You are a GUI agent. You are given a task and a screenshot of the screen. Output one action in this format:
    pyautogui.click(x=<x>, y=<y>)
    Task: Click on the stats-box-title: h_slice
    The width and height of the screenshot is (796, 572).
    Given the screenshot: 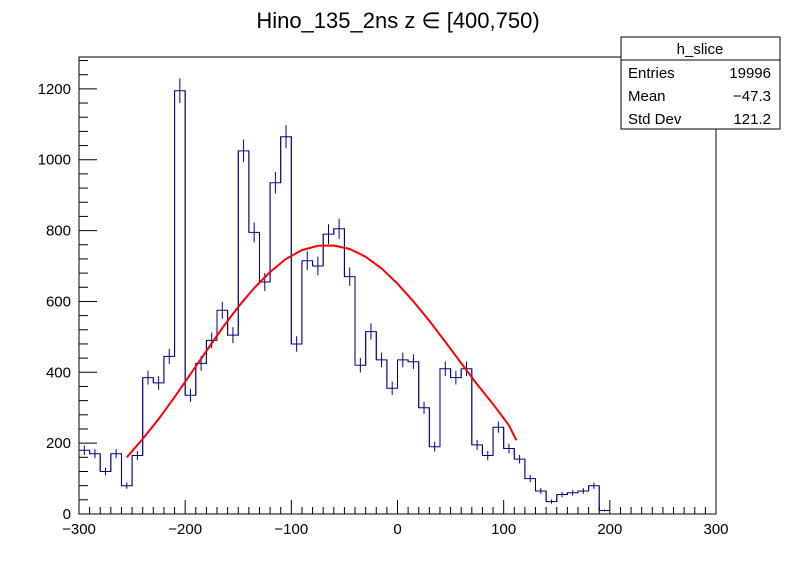 What is the action you would take?
    pyautogui.click(x=700, y=49)
    